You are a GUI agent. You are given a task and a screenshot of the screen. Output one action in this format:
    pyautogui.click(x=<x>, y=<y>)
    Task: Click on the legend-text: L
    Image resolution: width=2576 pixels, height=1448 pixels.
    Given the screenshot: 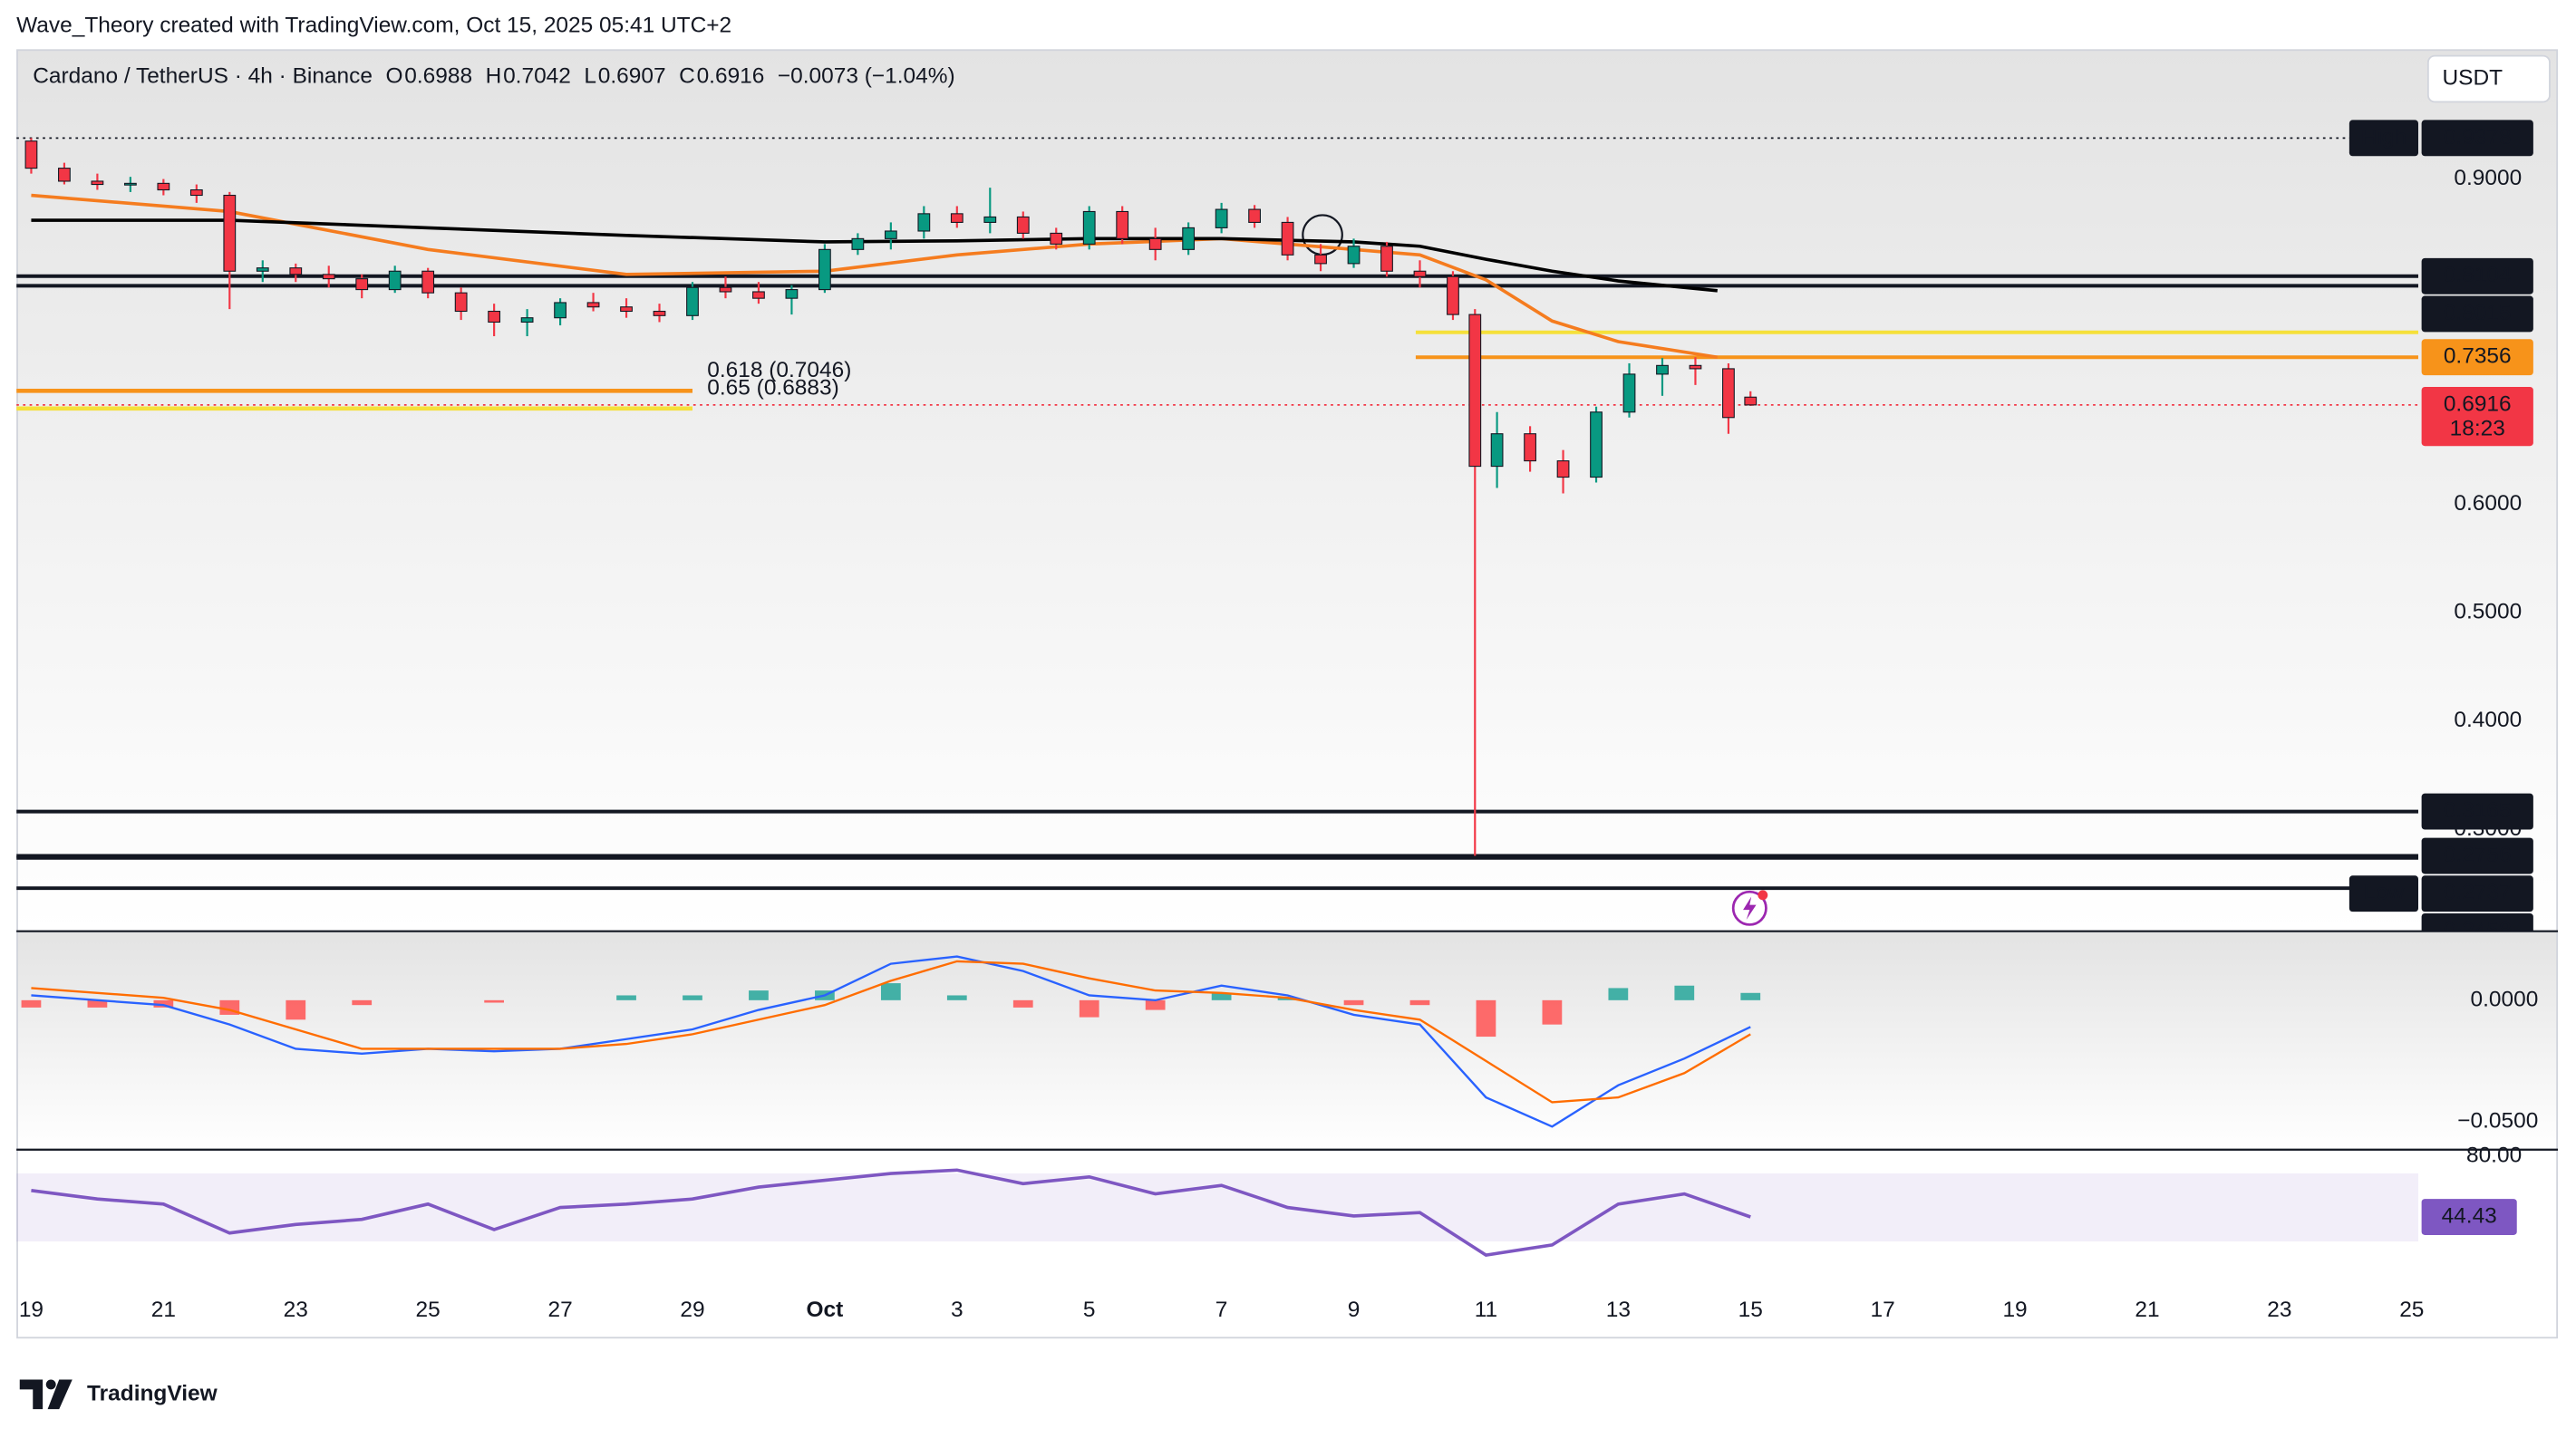 What is the action you would take?
    pyautogui.click(x=590, y=76)
    